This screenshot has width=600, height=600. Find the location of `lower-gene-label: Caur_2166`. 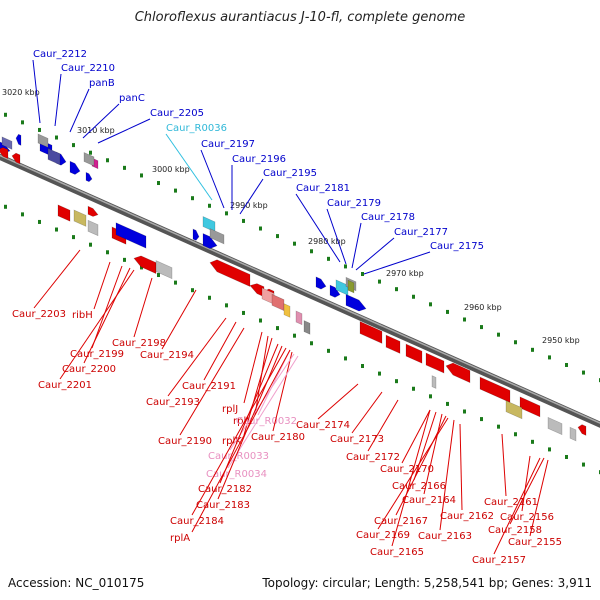

lower-gene-label: Caur_2166 is located at coordinates (419, 486).